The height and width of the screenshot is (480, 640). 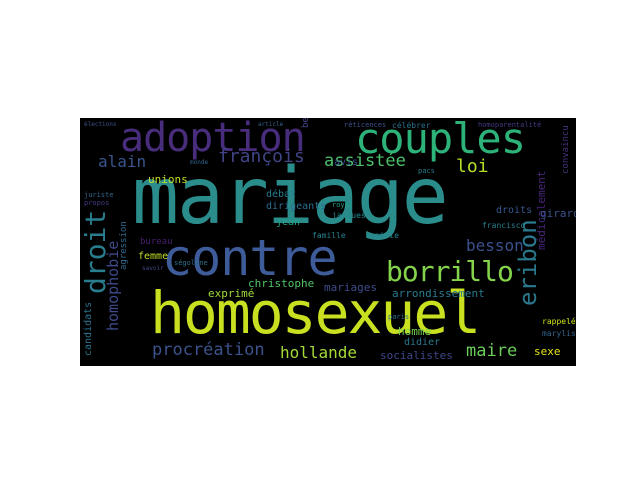 I want to click on word-femme: femme, so click(x=153, y=256).